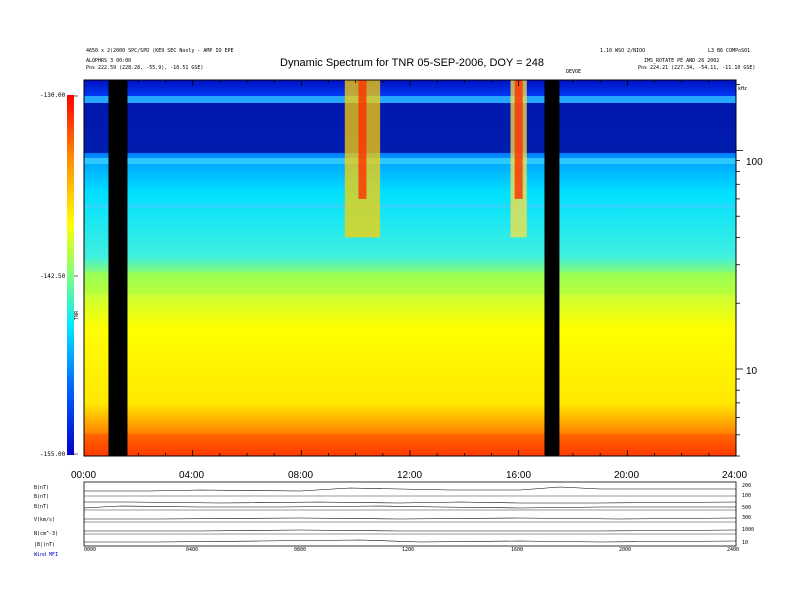  Describe the element at coordinates (682, 61) in the screenshot. I see `header-info-right-3: IMS_ROTATE PE AND 26 2002` at that location.